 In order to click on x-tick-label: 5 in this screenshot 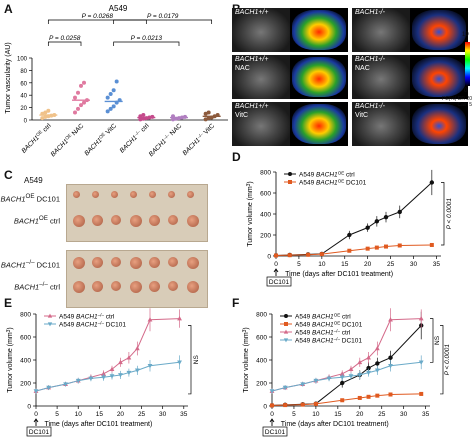, I will do `click(57, 414)`.